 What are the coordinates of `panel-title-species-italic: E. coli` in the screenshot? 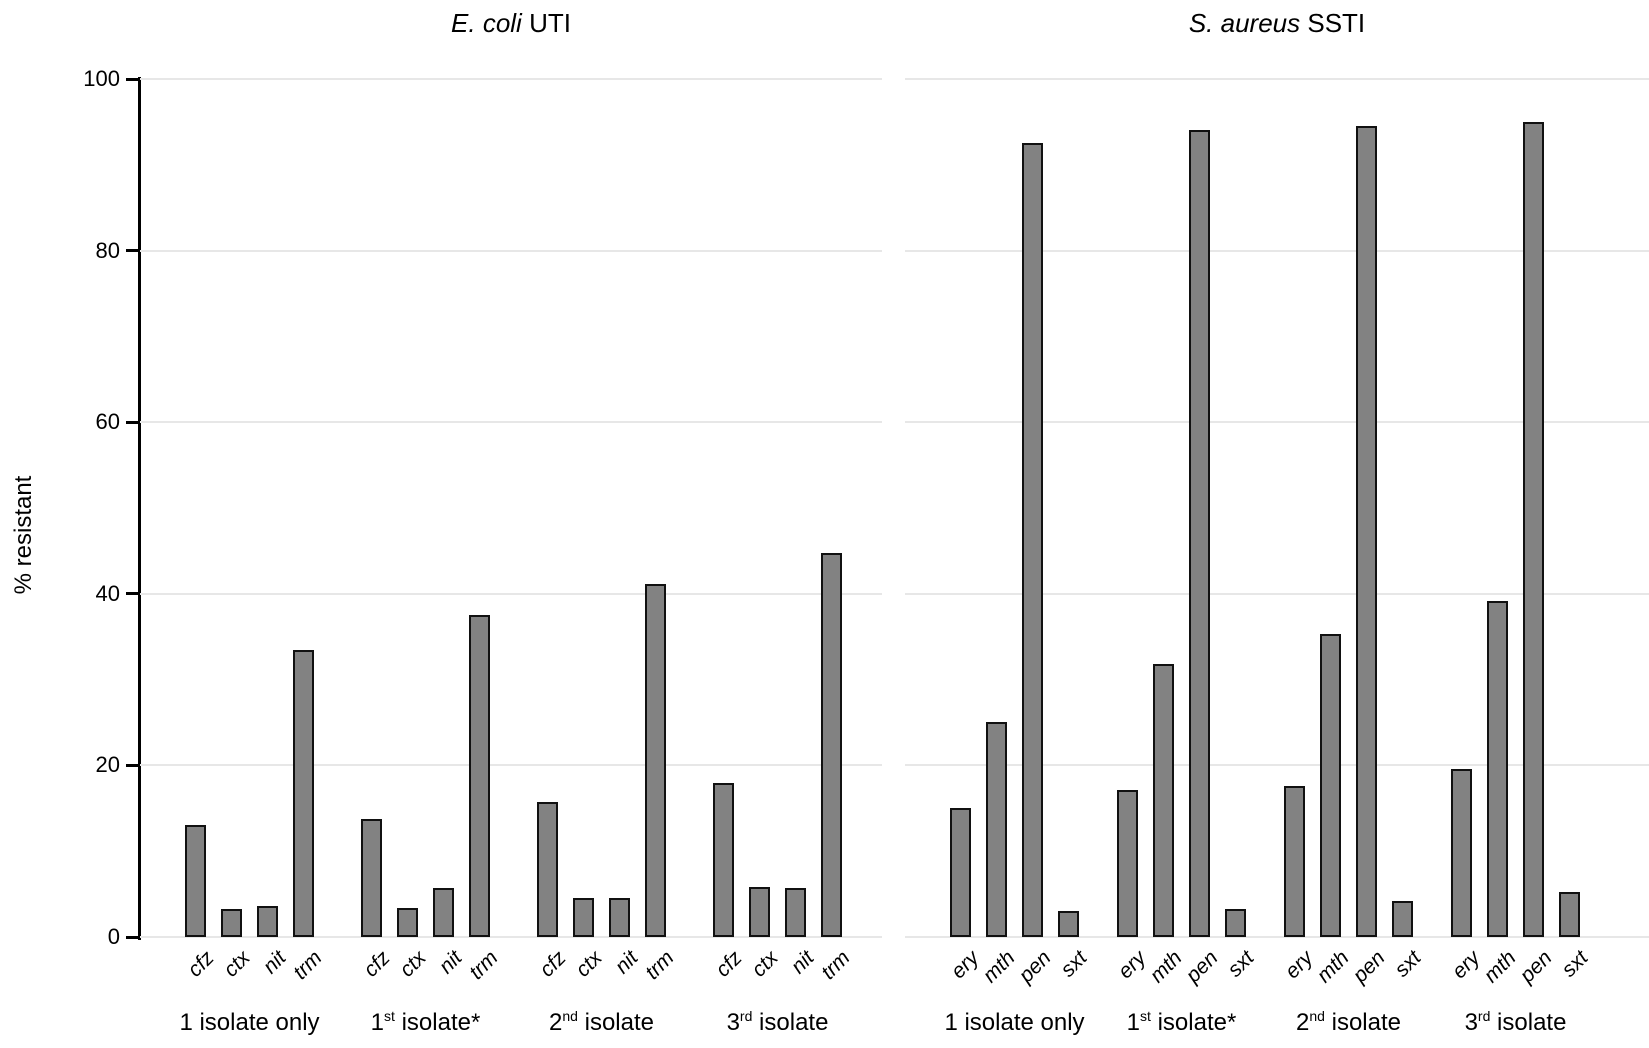 It's located at (486, 23).